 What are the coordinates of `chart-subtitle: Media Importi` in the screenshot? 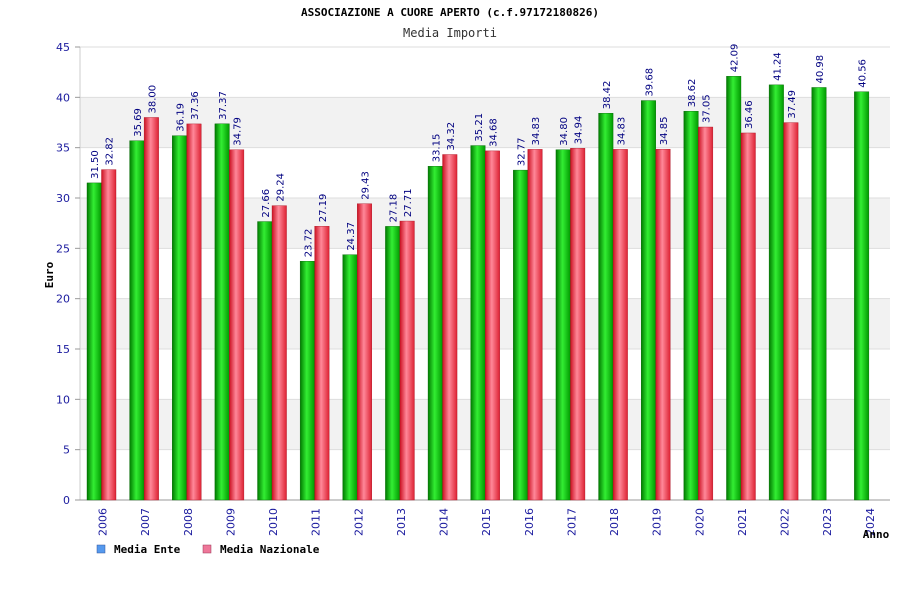 It's located at (450, 33).